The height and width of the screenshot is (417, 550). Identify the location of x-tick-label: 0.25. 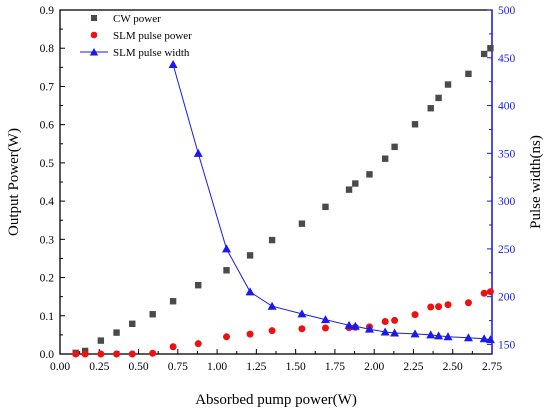
(99, 367).